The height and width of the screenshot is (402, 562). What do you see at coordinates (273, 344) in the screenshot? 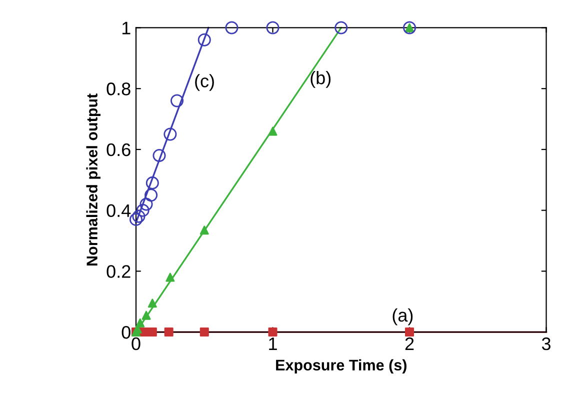
I see `x-tick-label: 1` at bounding box center [273, 344].